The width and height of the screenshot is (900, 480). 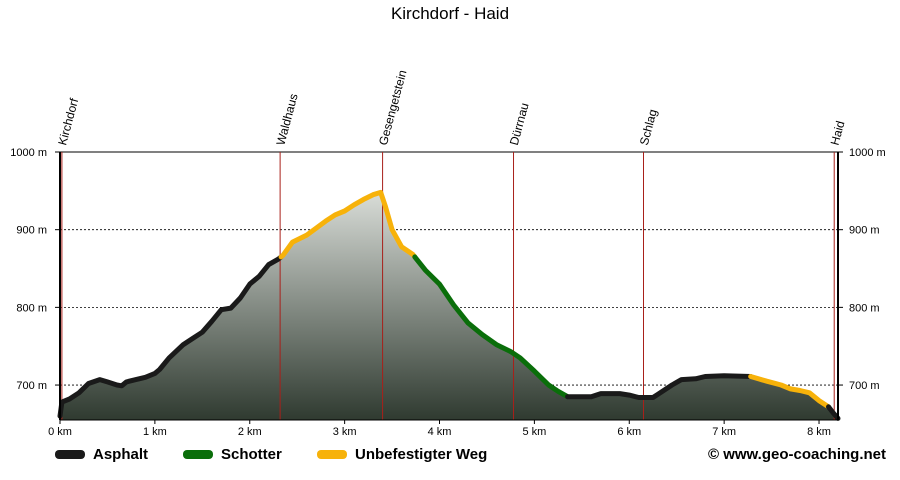 What do you see at coordinates (819, 432) in the screenshot?
I see `x-tick-label-8: 8 km` at bounding box center [819, 432].